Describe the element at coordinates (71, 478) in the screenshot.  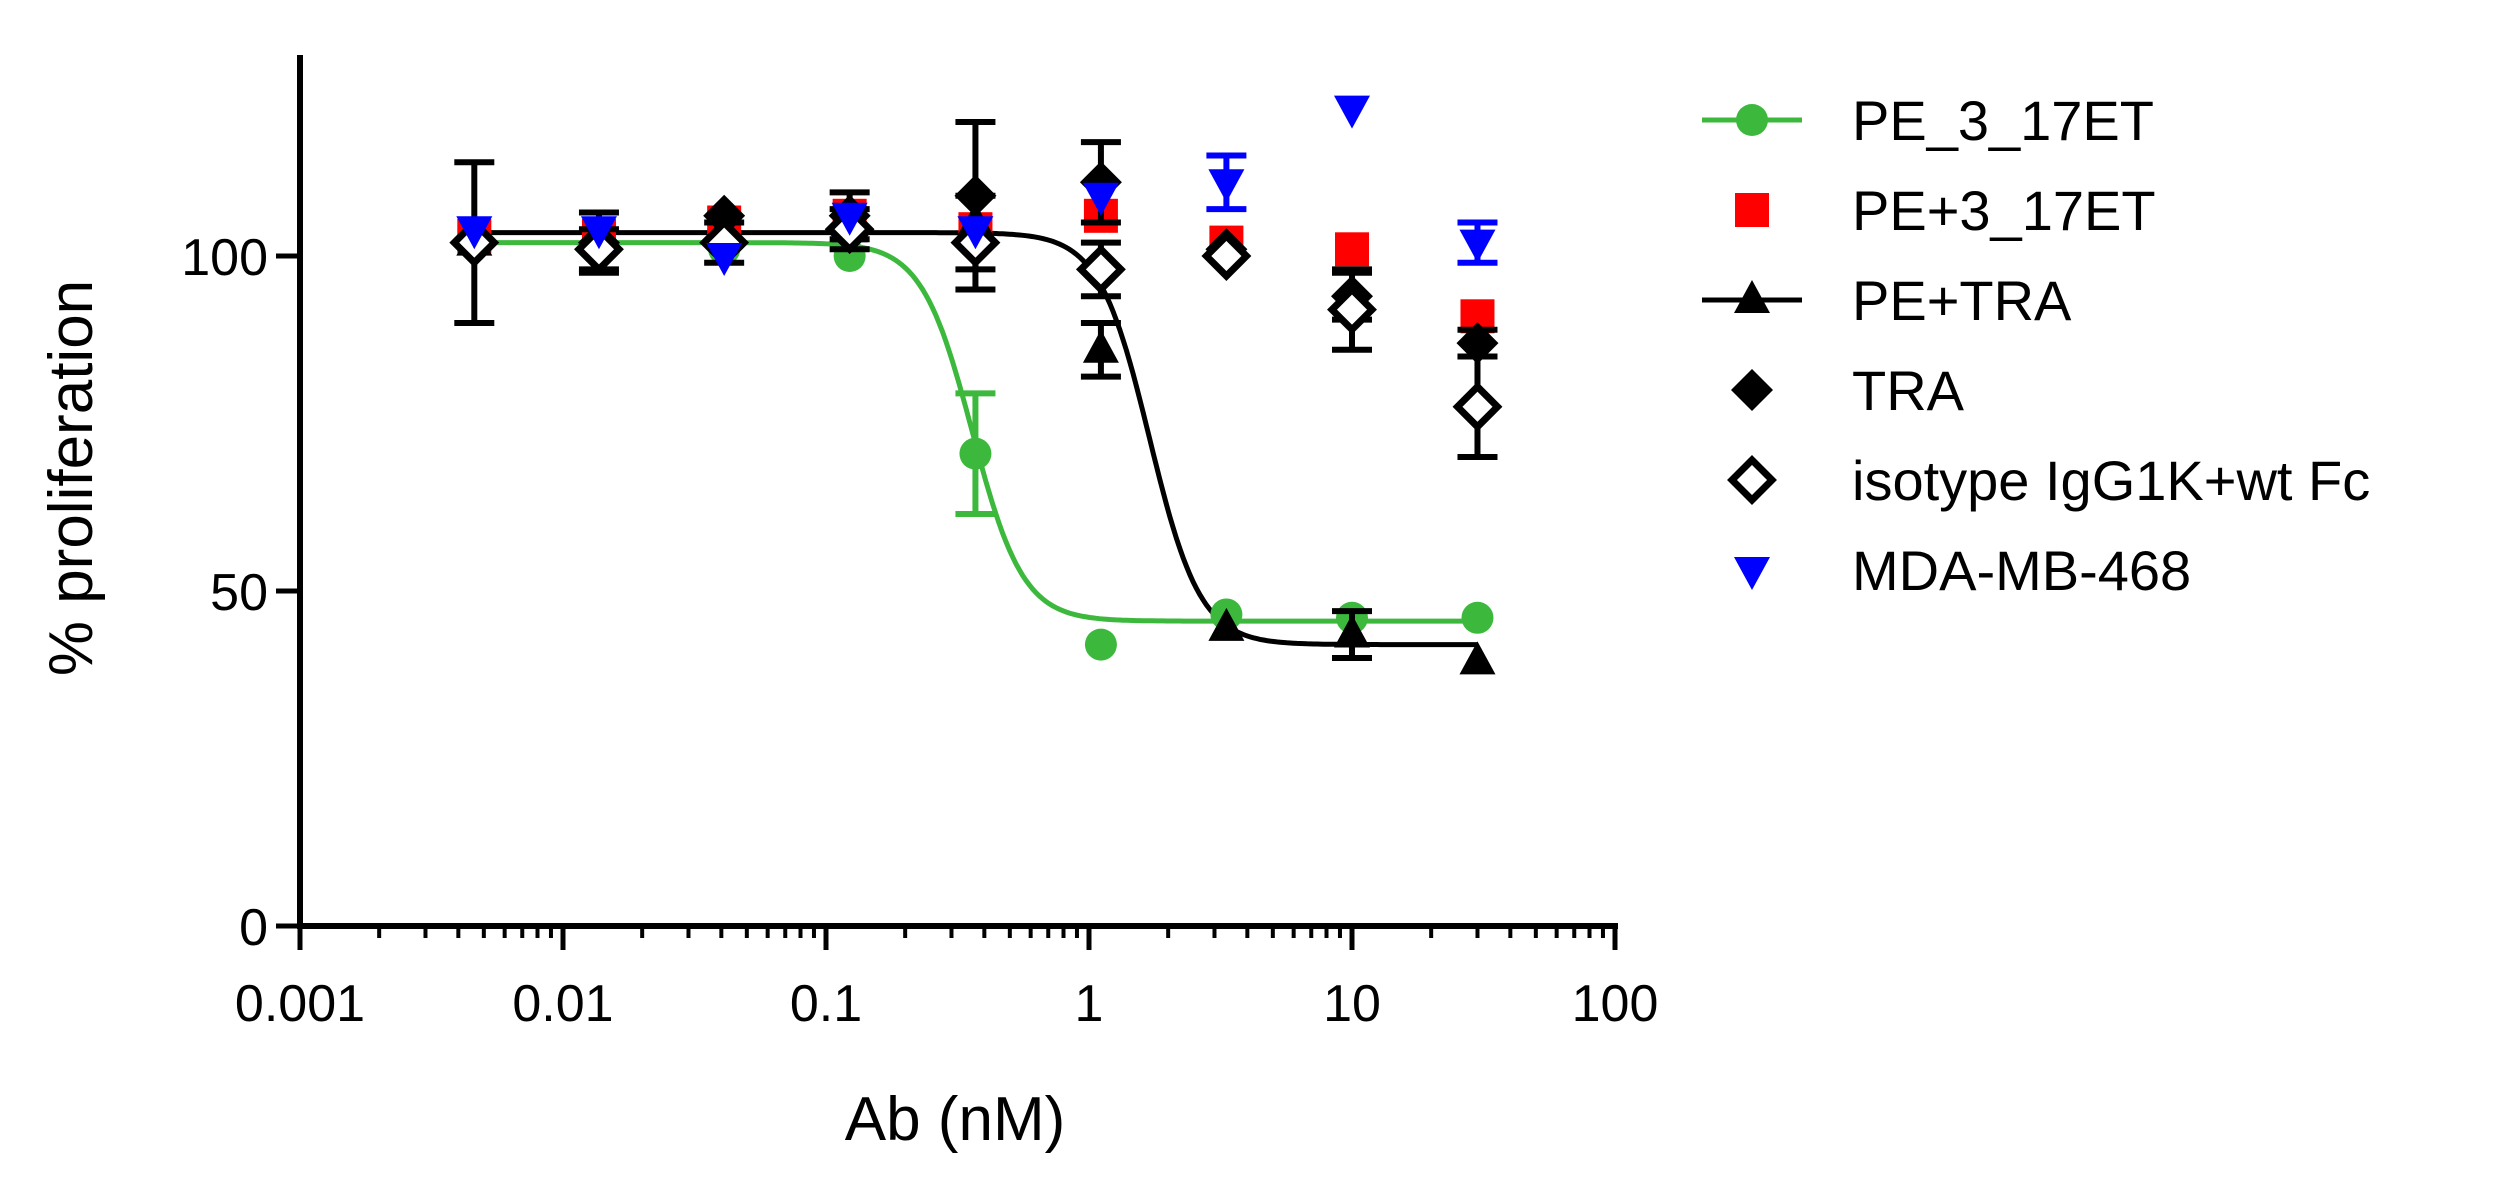
I see `y-axis-title: % proliferation` at that location.